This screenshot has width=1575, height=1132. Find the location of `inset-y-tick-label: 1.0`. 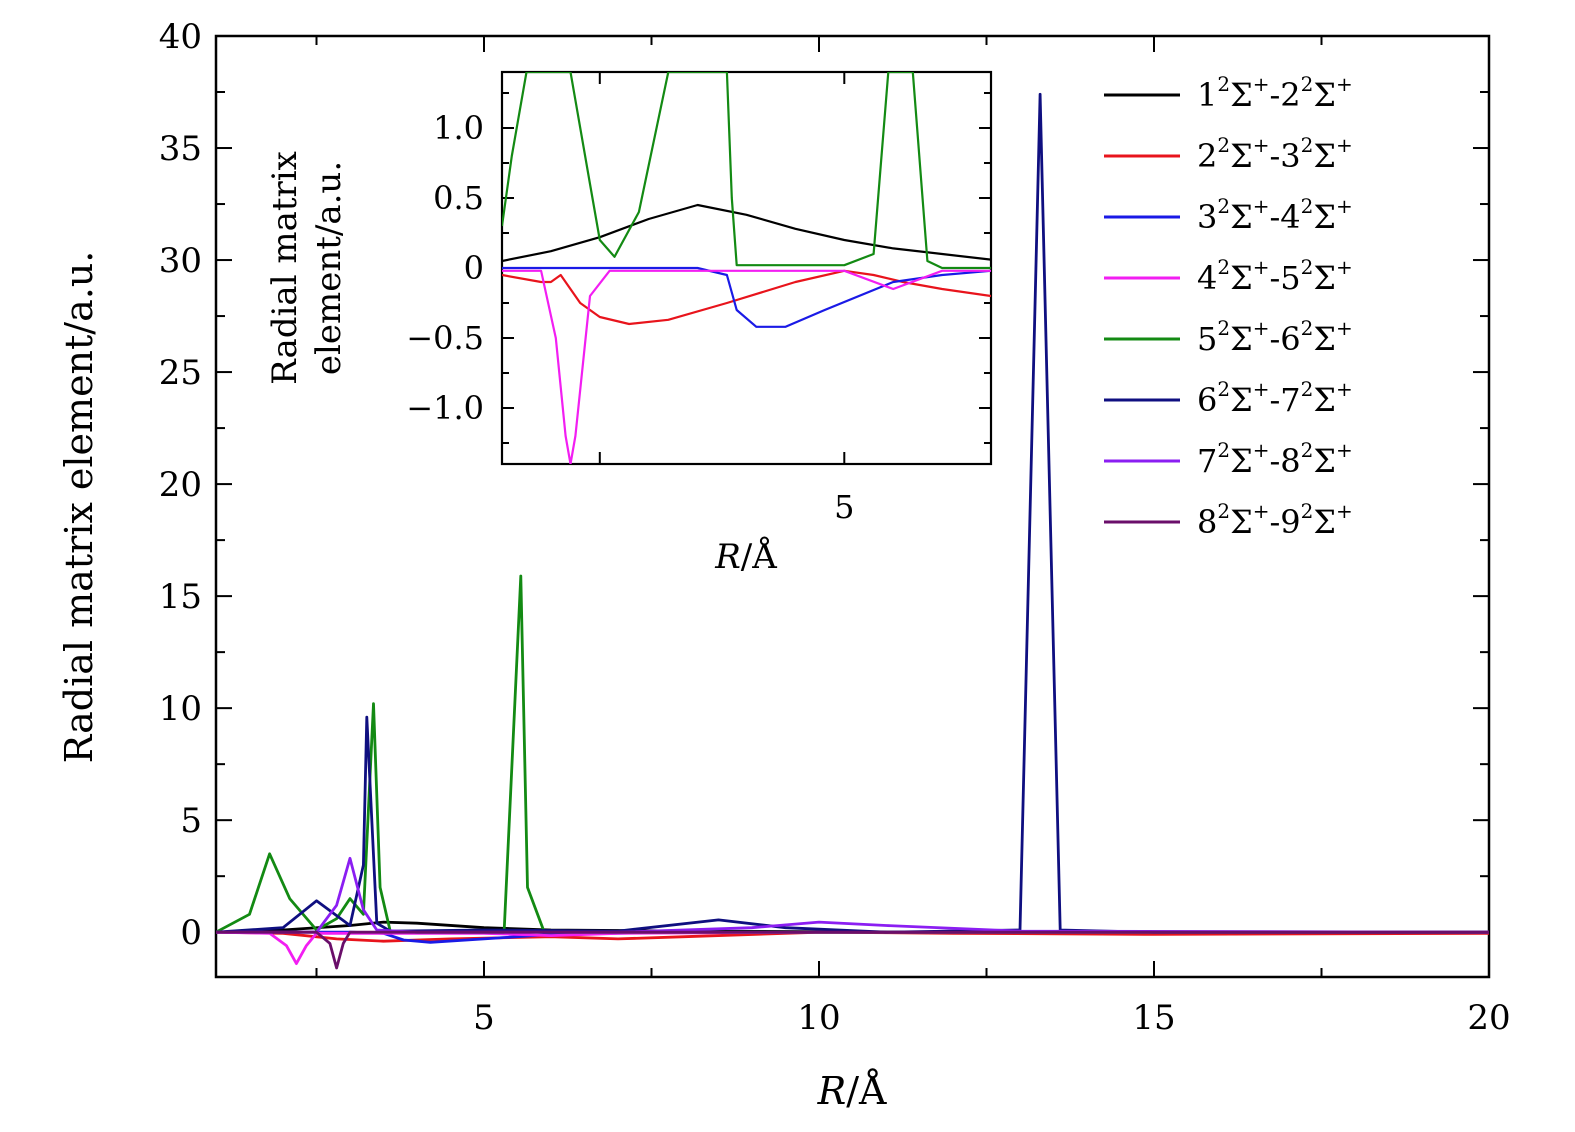

inset-y-tick-label: 1.0 is located at coordinates (458, 128).